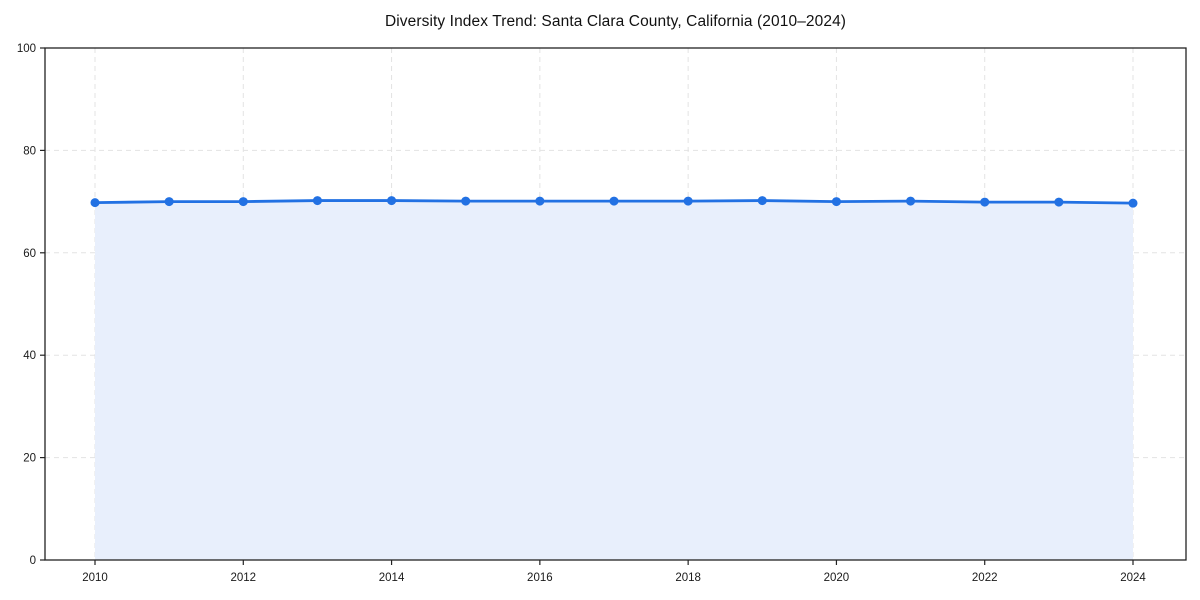  I want to click on x-tick-label: 2024, so click(1133, 578).